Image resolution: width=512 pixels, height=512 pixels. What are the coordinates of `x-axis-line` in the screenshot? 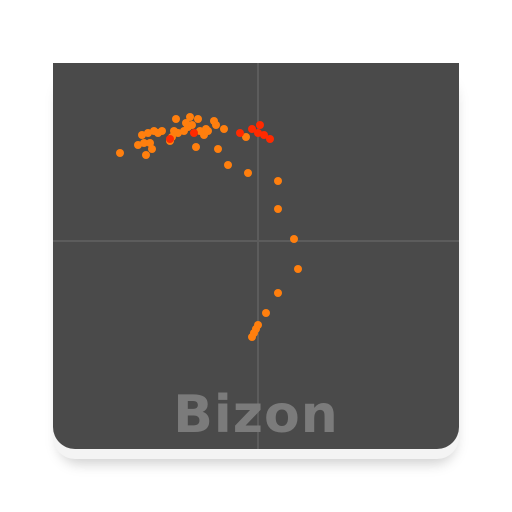 It's located at (256, 241).